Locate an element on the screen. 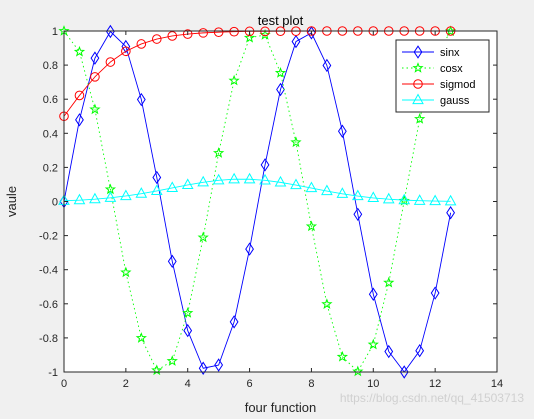 This screenshot has height=419, width=534. legend-entry-sigmod: sigmod is located at coordinates (438, 85).